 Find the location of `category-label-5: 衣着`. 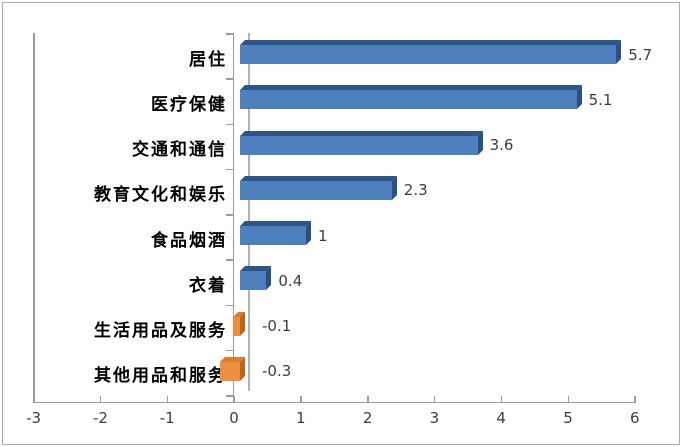

category-label-5: 衣着 is located at coordinates (208, 285).